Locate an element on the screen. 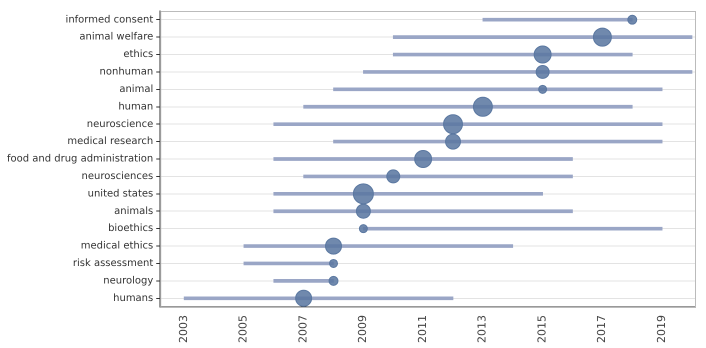 The width and height of the screenshot is (706, 348). y-tick-label: food and drug administration is located at coordinates (80, 159).